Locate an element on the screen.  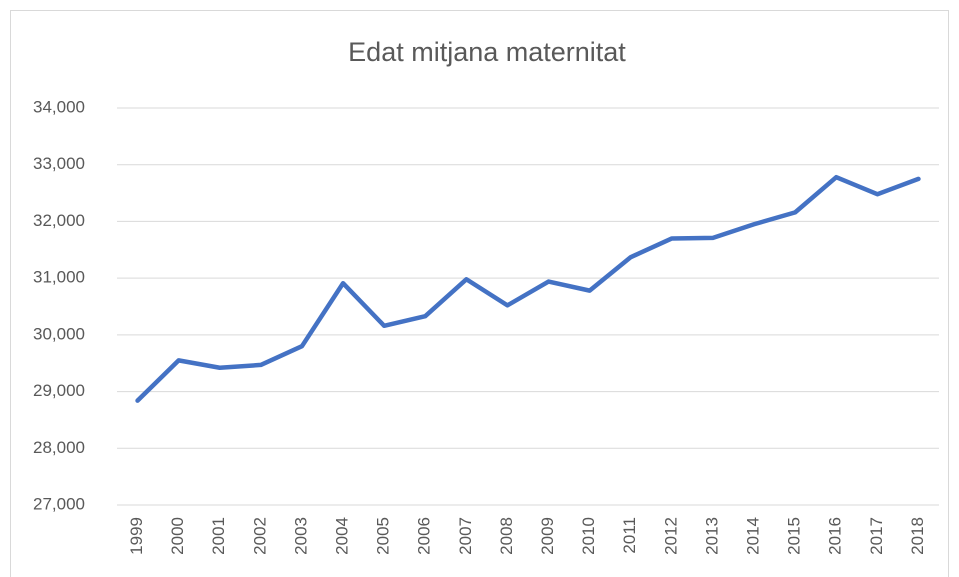
y-tick-label: 28,000 is located at coordinates (59, 447).